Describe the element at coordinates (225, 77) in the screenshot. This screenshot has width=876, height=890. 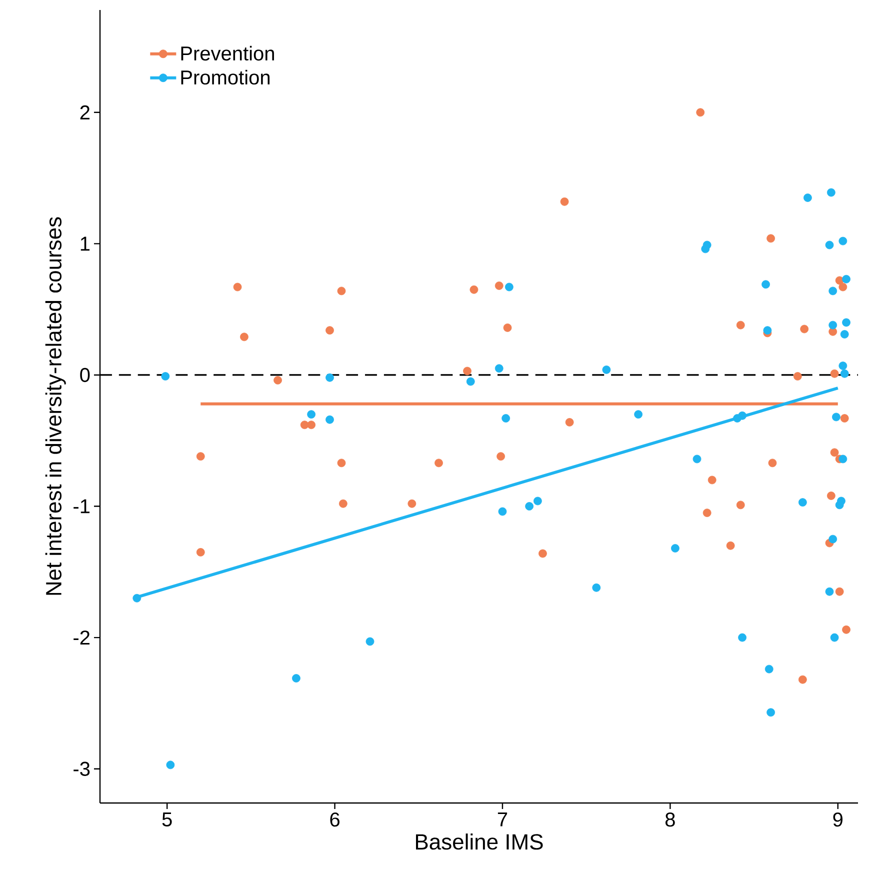
I see `legend-label: Promotion` at that location.